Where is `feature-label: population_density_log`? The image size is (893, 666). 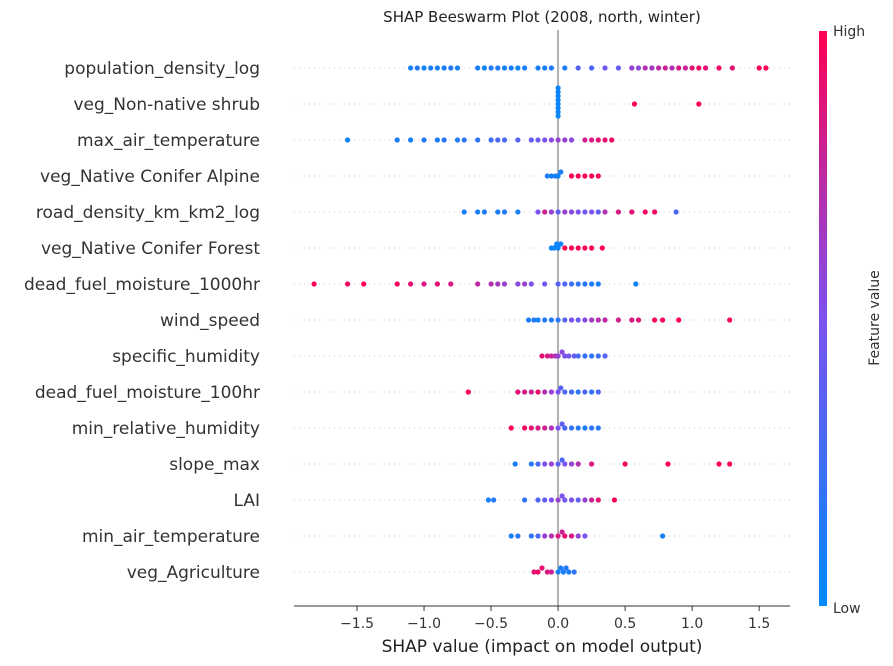
feature-label: population_density_log is located at coordinates (162, 69).